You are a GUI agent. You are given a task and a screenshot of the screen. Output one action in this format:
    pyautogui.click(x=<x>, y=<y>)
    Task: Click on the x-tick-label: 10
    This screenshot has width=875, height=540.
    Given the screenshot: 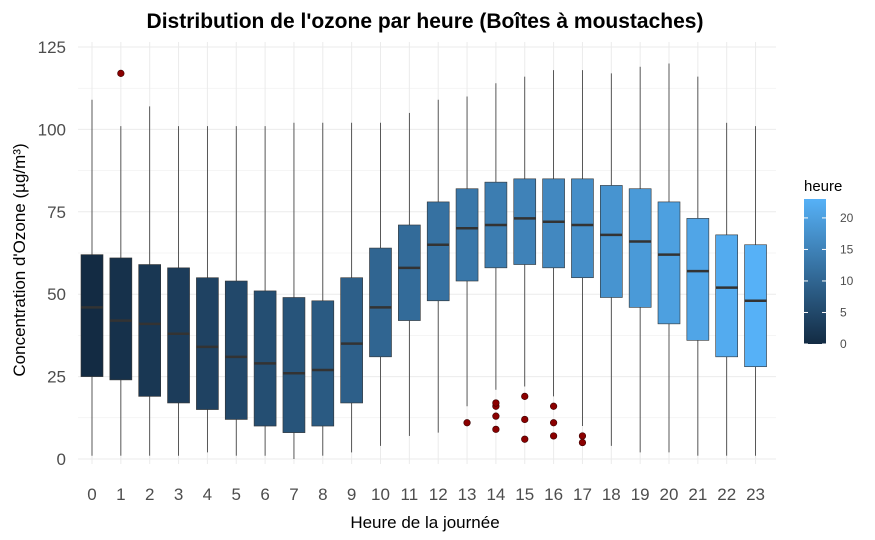 What is the action you would take?
    pyautogui.click(x=380, y=494)
    